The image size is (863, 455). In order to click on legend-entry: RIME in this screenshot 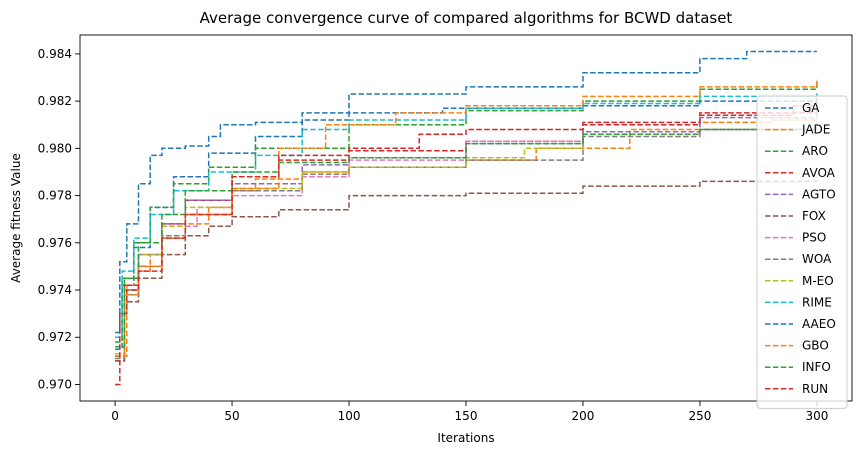, I will do `click(817, 302)`.